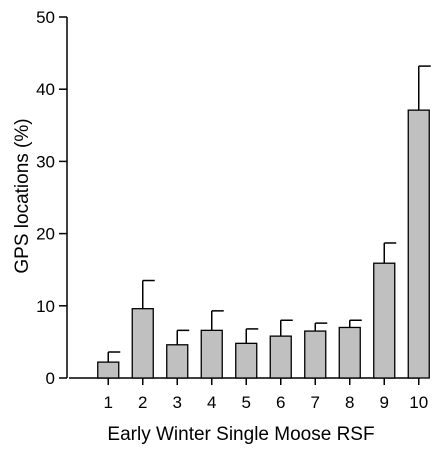 The height and width of the screenshot is (455, 435). What do you see at coordinates (45, 89) in the screenshot?
I see `y-tick-label: 40` at bounding box center [45, 89].